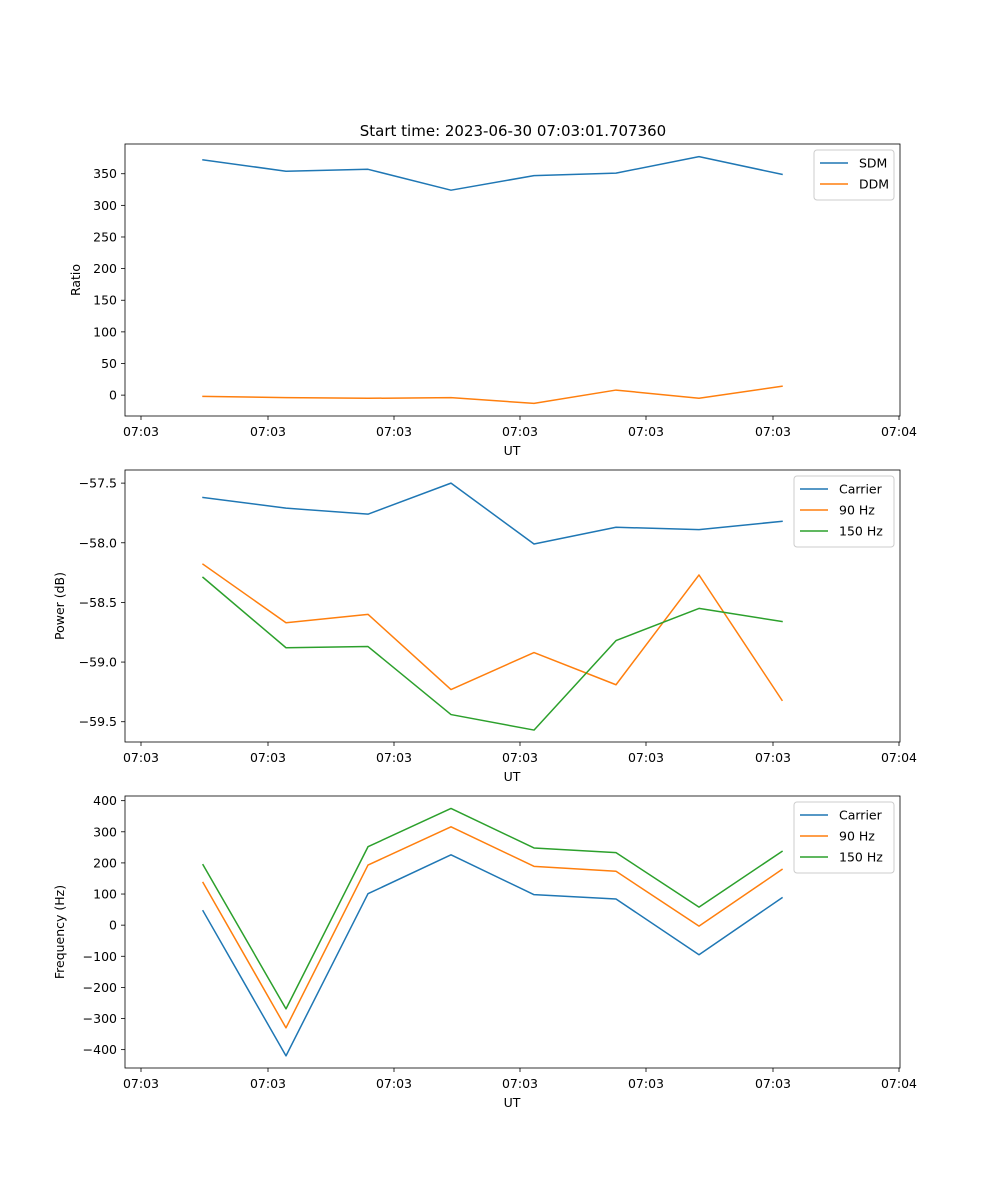  Describe the element at coordinates (492, 173) in the screenshot. I see `series-line-sdm` at that location.